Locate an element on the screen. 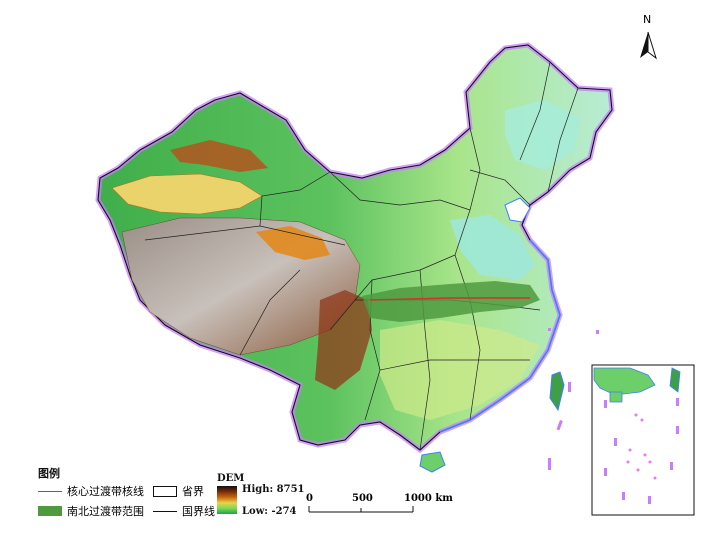 The image size is (720, 540). qaidam-basin is located at coordinates (293, 243).